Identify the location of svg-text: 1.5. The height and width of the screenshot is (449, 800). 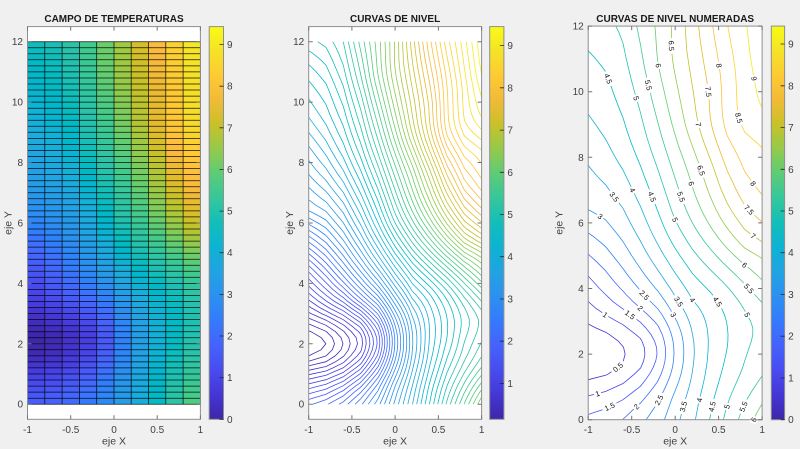
(609, 407).